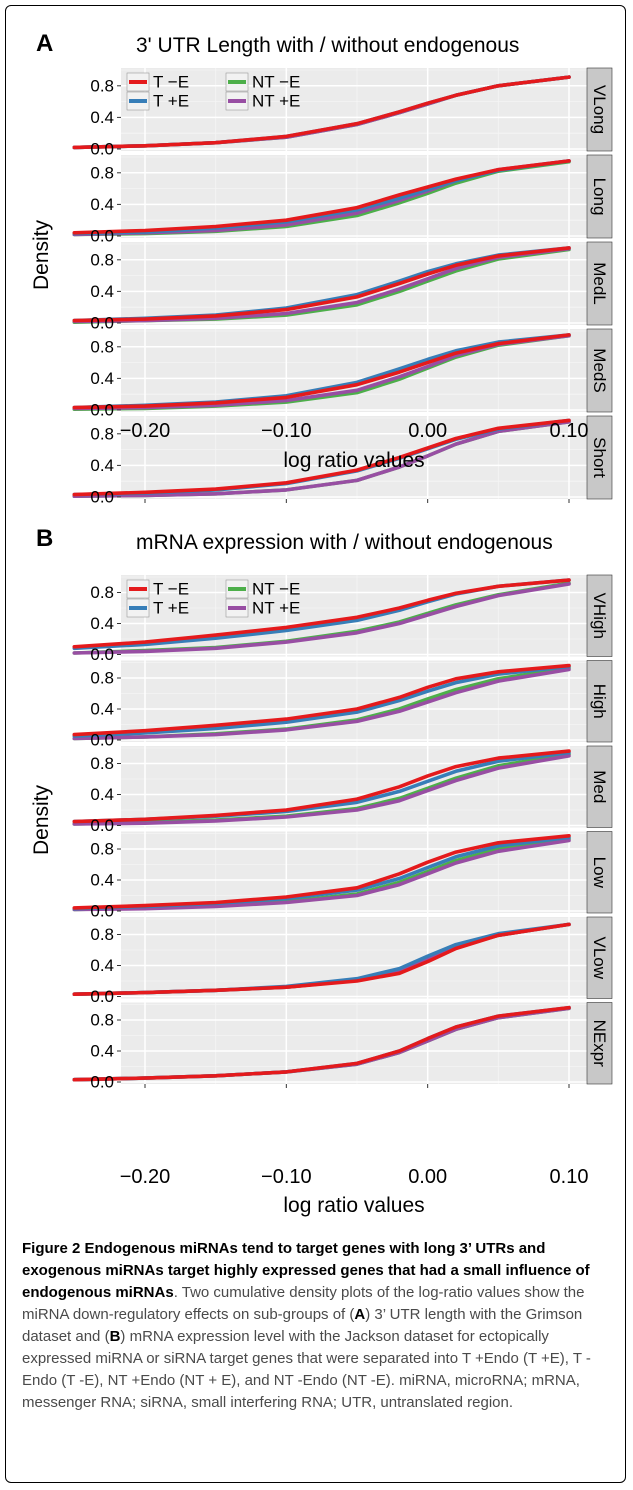 This screenshot has height=1490, width=633. Describe the element at coordinates (171, 608) in the screenshot. I see `legend-label: T +E` at that location.